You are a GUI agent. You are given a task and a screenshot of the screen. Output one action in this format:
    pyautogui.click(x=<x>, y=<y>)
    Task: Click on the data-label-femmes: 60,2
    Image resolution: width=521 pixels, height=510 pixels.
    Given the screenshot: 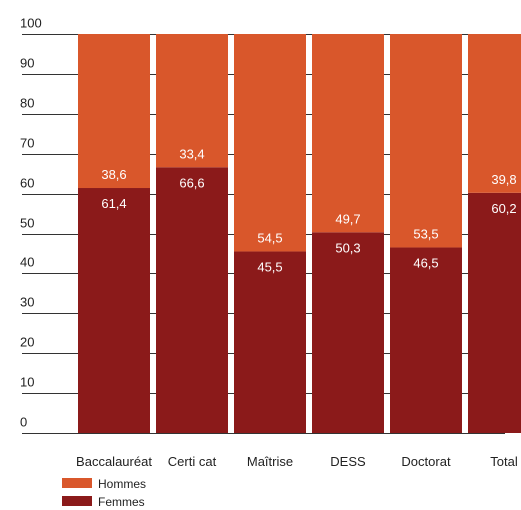 What is the action you would take?
    pyautogui.click(x=503, y=208)
    